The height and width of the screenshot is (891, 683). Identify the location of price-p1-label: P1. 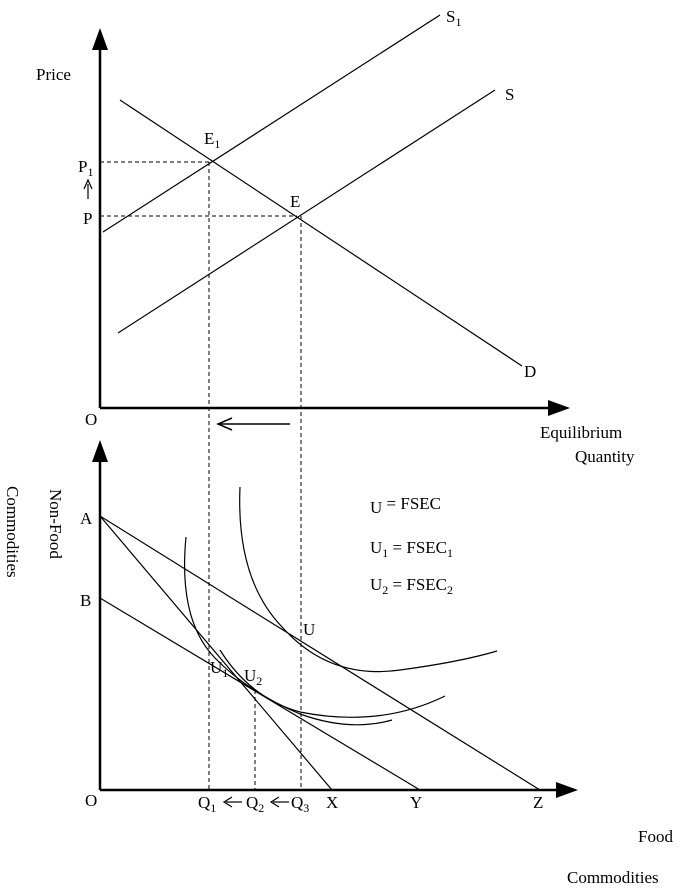
(85, 168).